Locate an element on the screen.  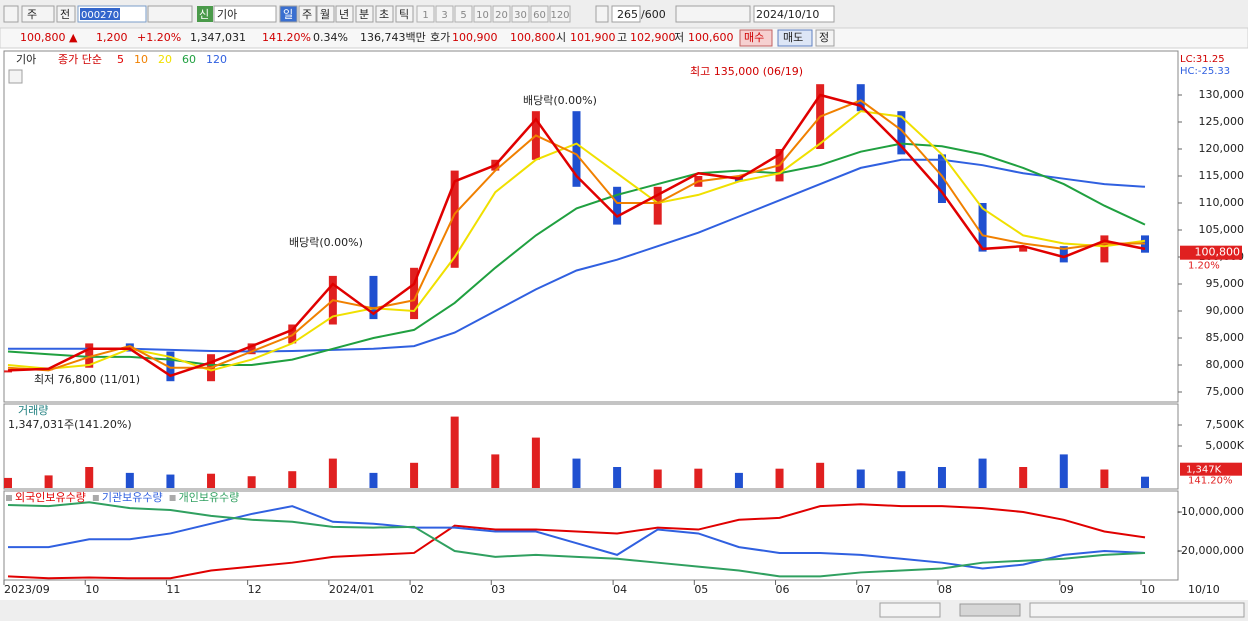
y-tick-label: -10,000,000 is located at coordinates (1210, 511).